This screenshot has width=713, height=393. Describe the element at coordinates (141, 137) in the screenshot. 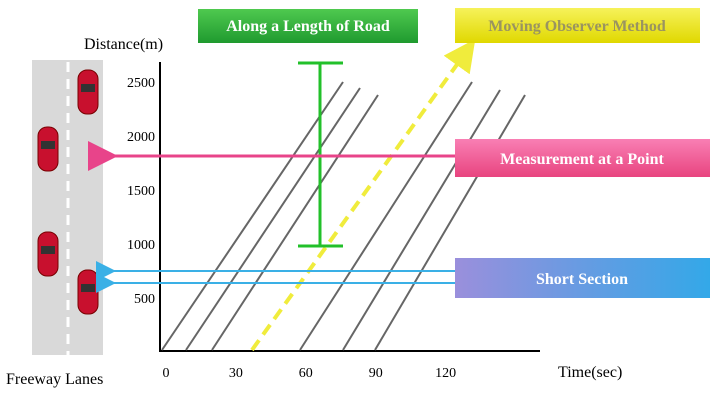

I see `y-tick-label: 2000` at that location.